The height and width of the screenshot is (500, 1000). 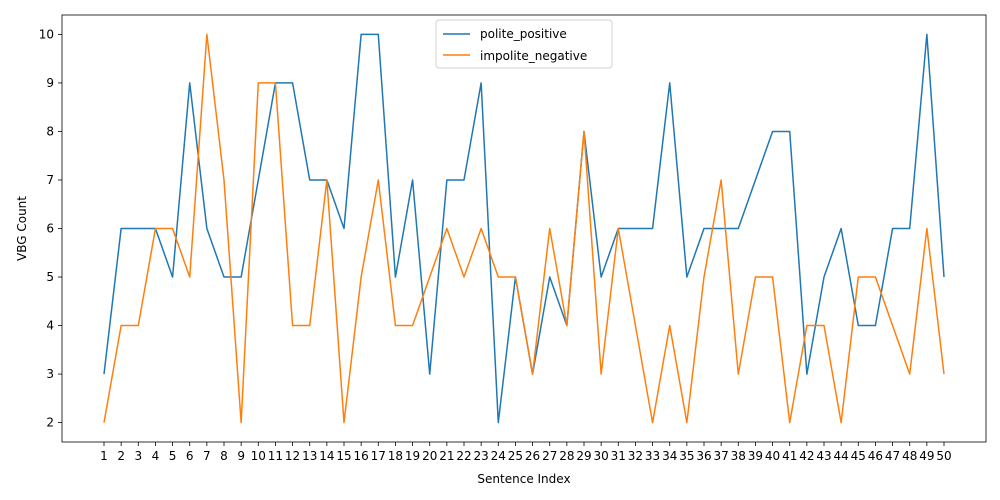 I want to click on x-tick-label: 19, so click(x=412, y=456).